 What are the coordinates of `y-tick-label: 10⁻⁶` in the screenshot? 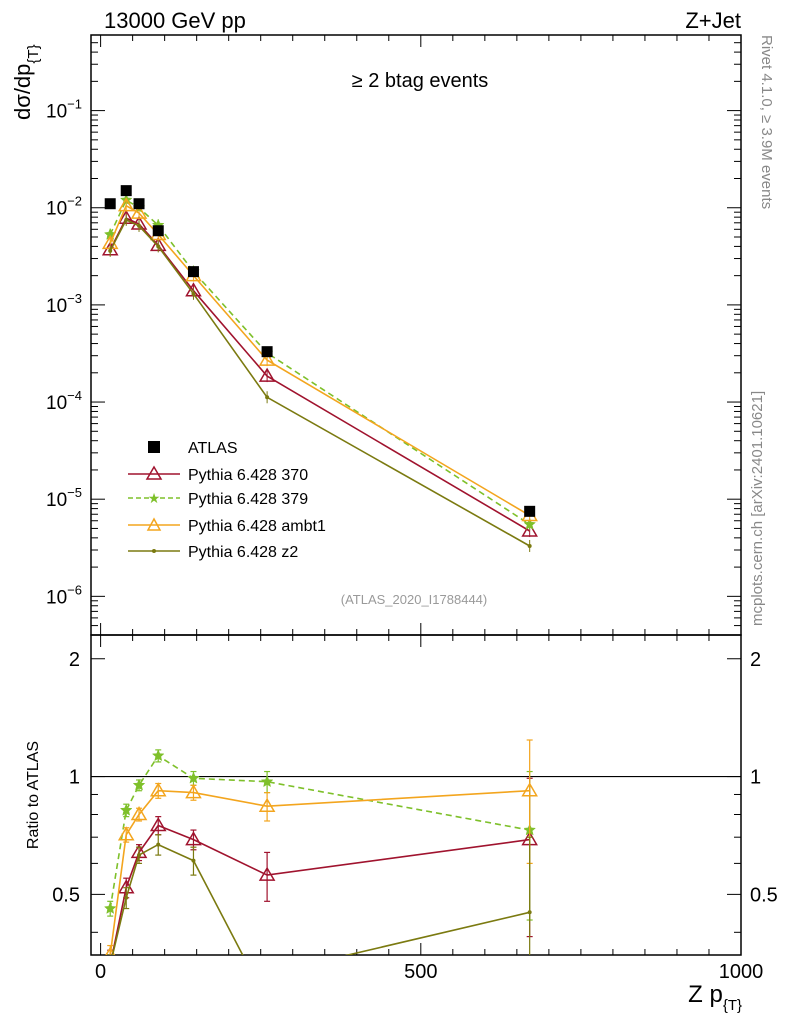 It's located at (64, 595).